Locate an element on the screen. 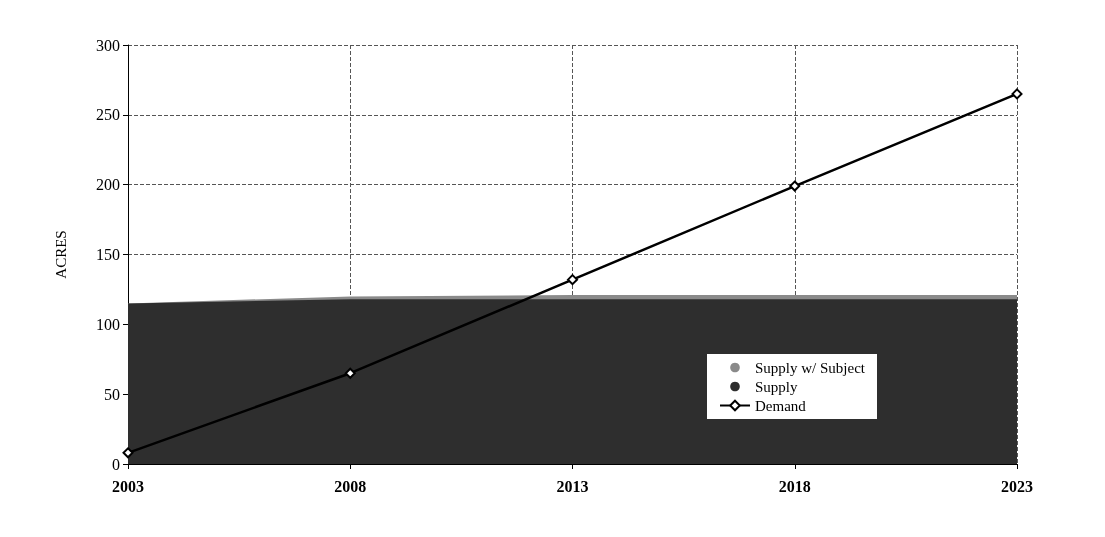 Image resolution: width=1105 pixels, height=537 pixels. y-tick-label: 200 is located at coordinates (108, 185).